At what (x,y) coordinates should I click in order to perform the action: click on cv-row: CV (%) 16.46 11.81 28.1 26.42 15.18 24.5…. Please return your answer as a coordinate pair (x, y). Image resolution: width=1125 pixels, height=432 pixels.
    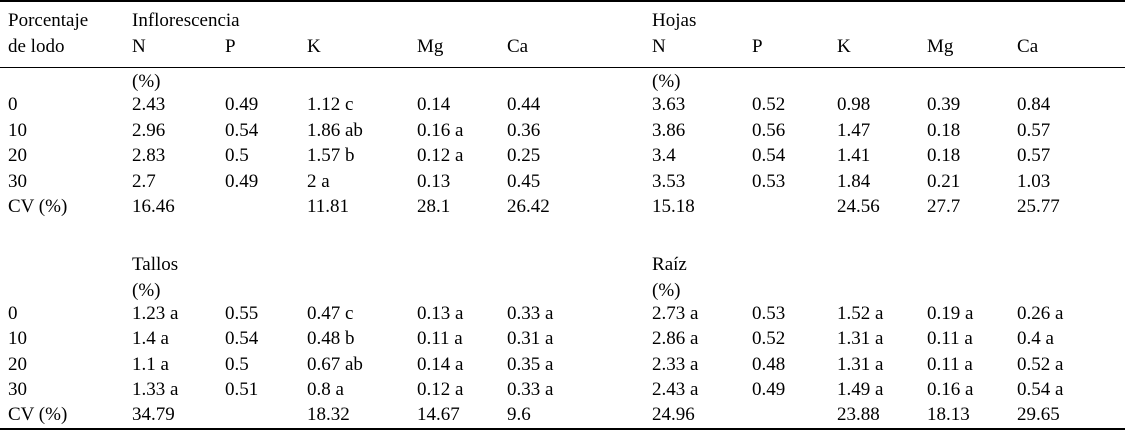
    Looking at the image, I should click on (562, 208).